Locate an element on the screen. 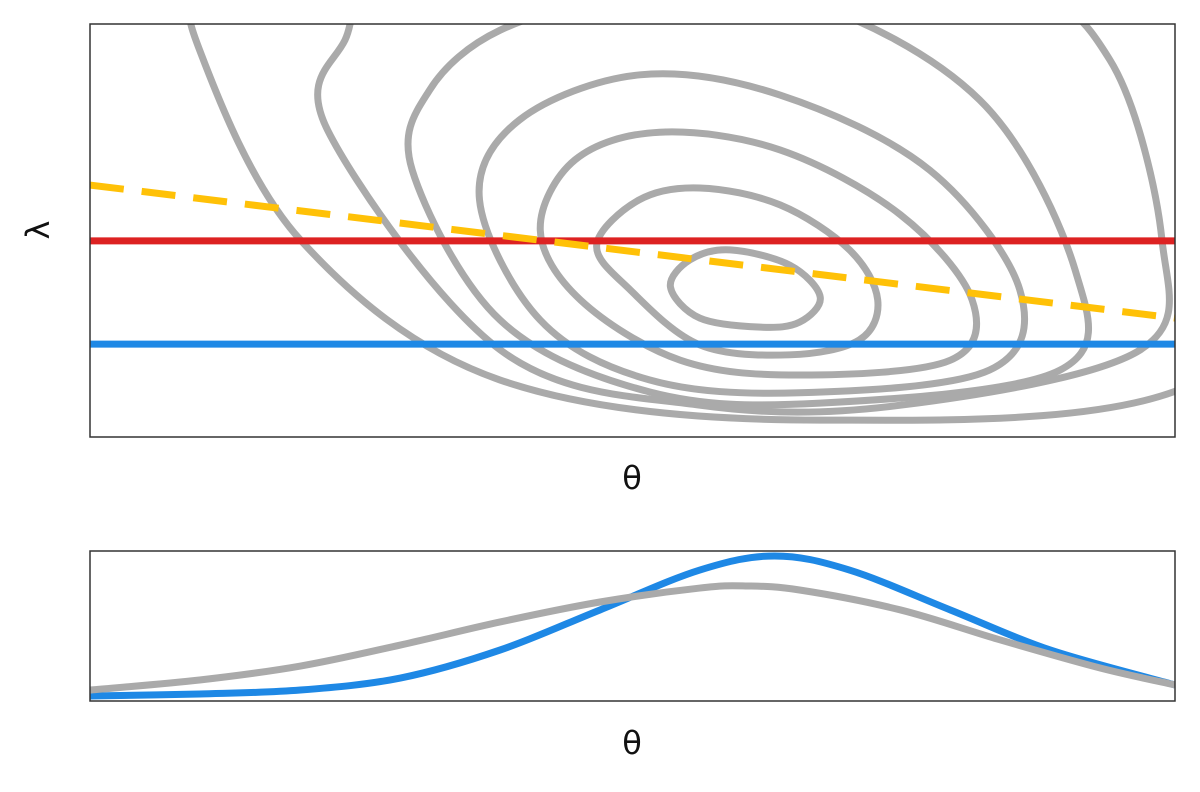 This screenshot has height=792, width=1200. y-axis-label: λ is located at coordinates (38, 230).